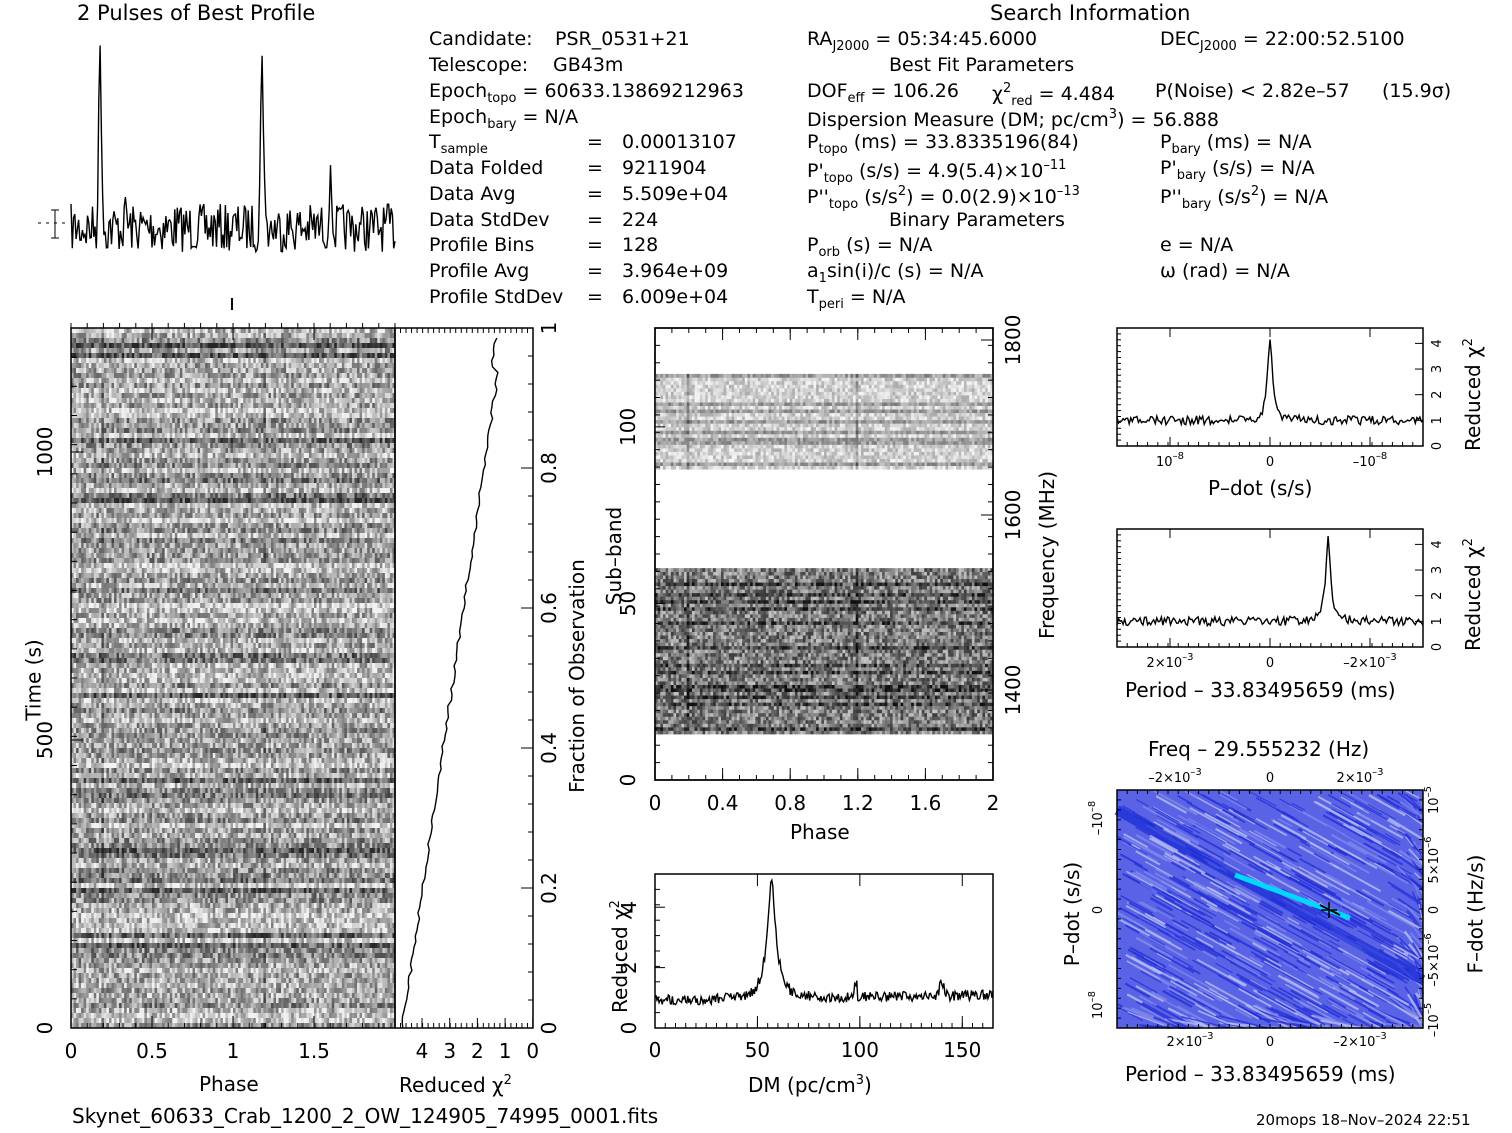 The width and height of the screenshot is (1512, 1133). What do you see at coordinates (233, 1051) in the screenshot?
I see `phase-tick-label: 1` at bounding box center [233, 1051].